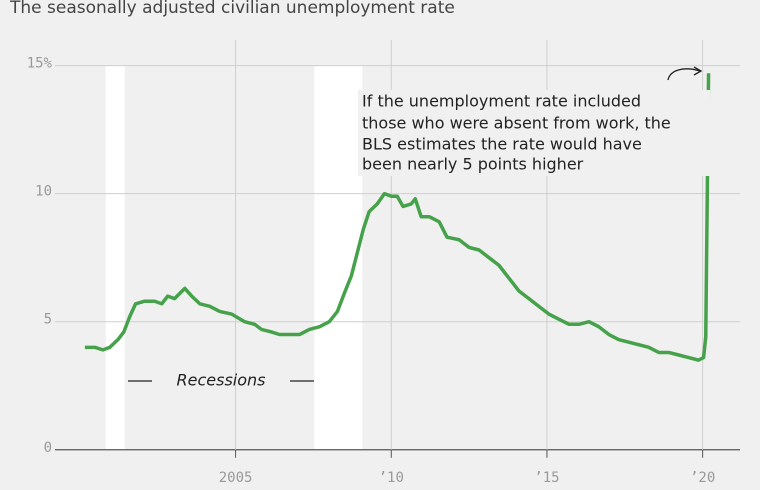  I want to click on x-tick-label: 2005, so click(236, 478).